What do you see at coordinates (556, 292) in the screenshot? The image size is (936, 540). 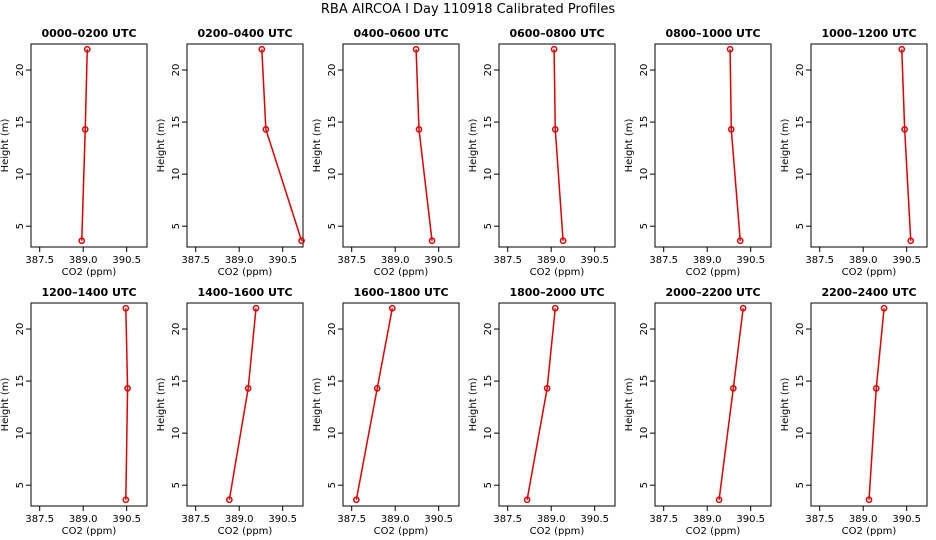 I see `panel-title: 1800–2000 UTC` at bounding box center [556, 292].